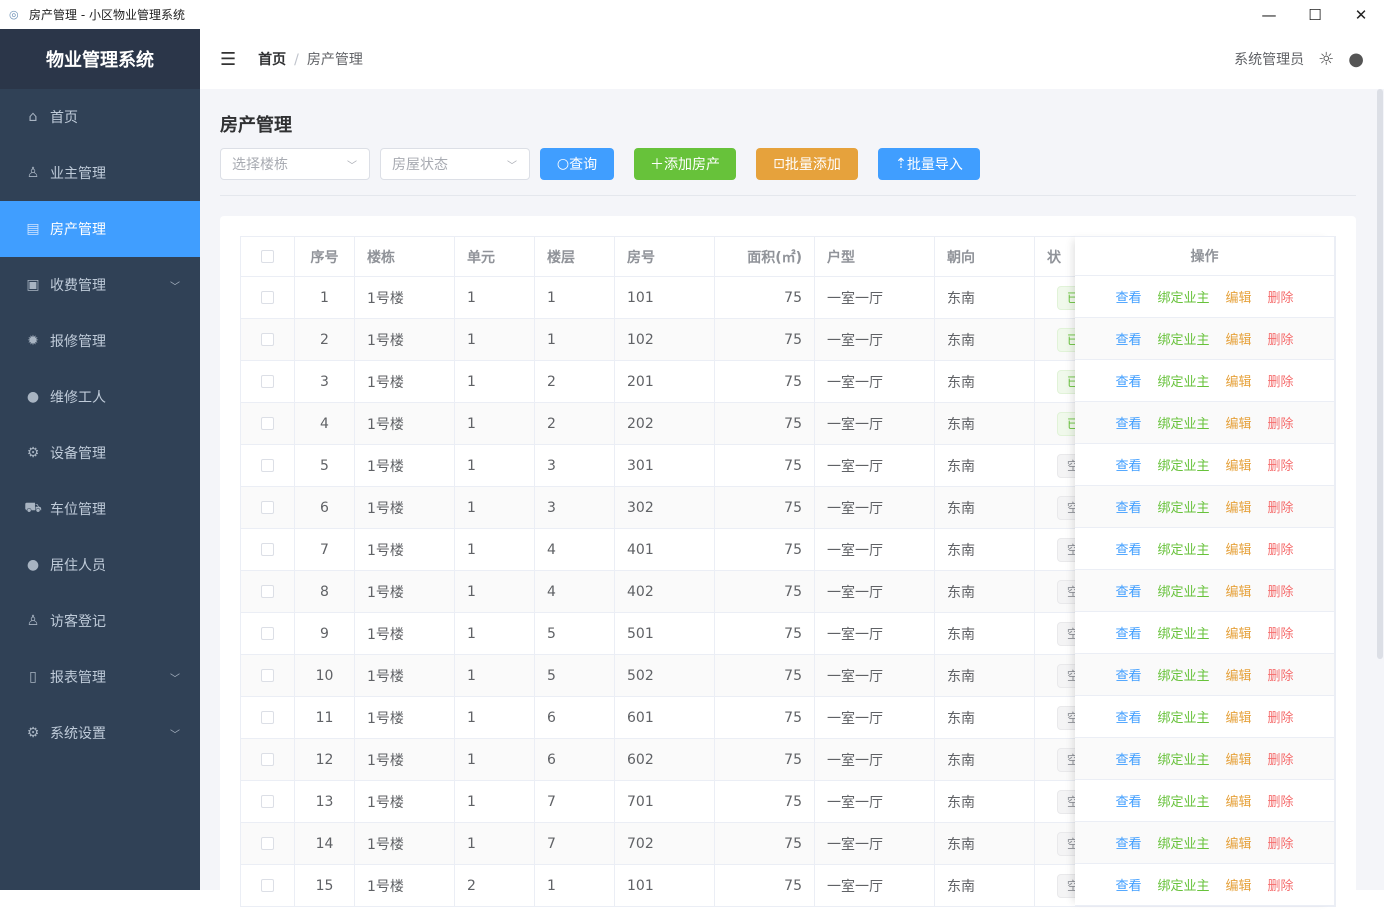  What do you see at coordinates (100, 285) in the screenshot?
I see `sidebar-item-3: ▣ 收费管理 ﹀` at bounding box center [100, 285].